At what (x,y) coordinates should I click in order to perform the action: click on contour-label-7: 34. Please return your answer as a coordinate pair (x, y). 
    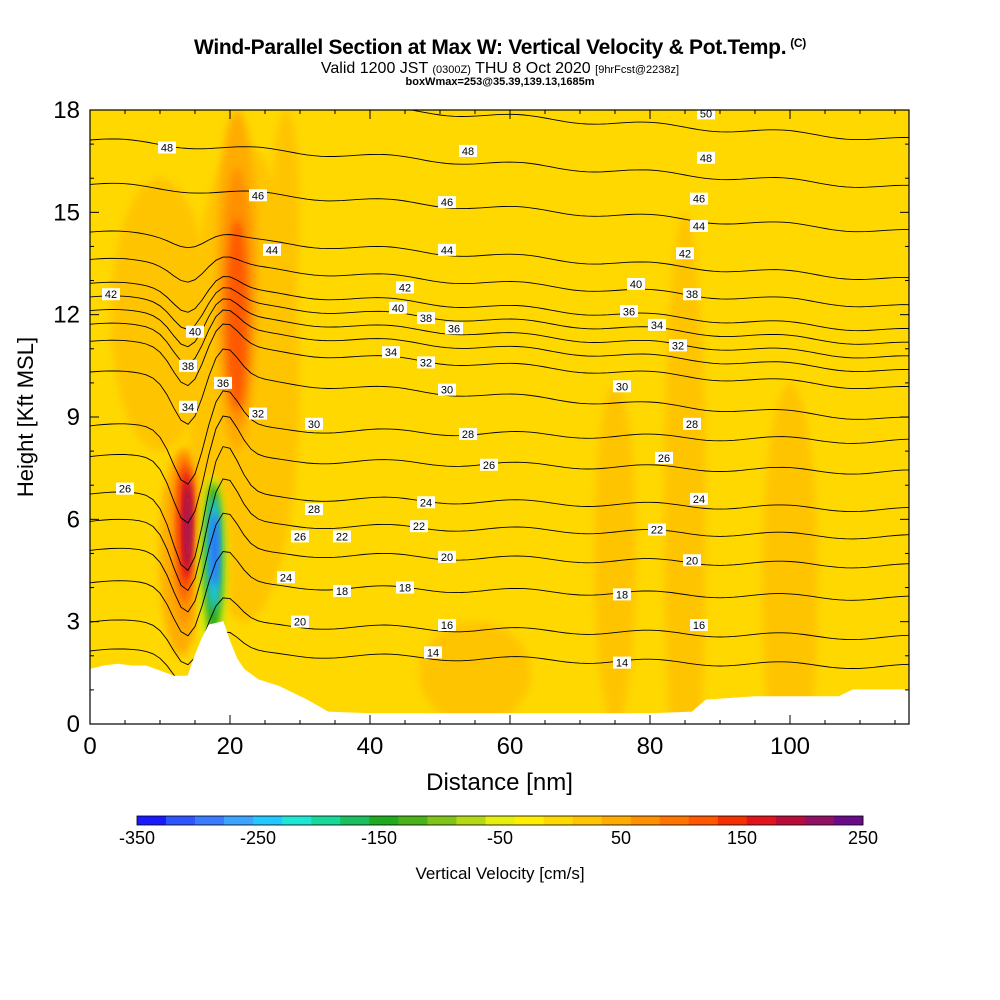
    Looking at the image, I should click on (188, 407).